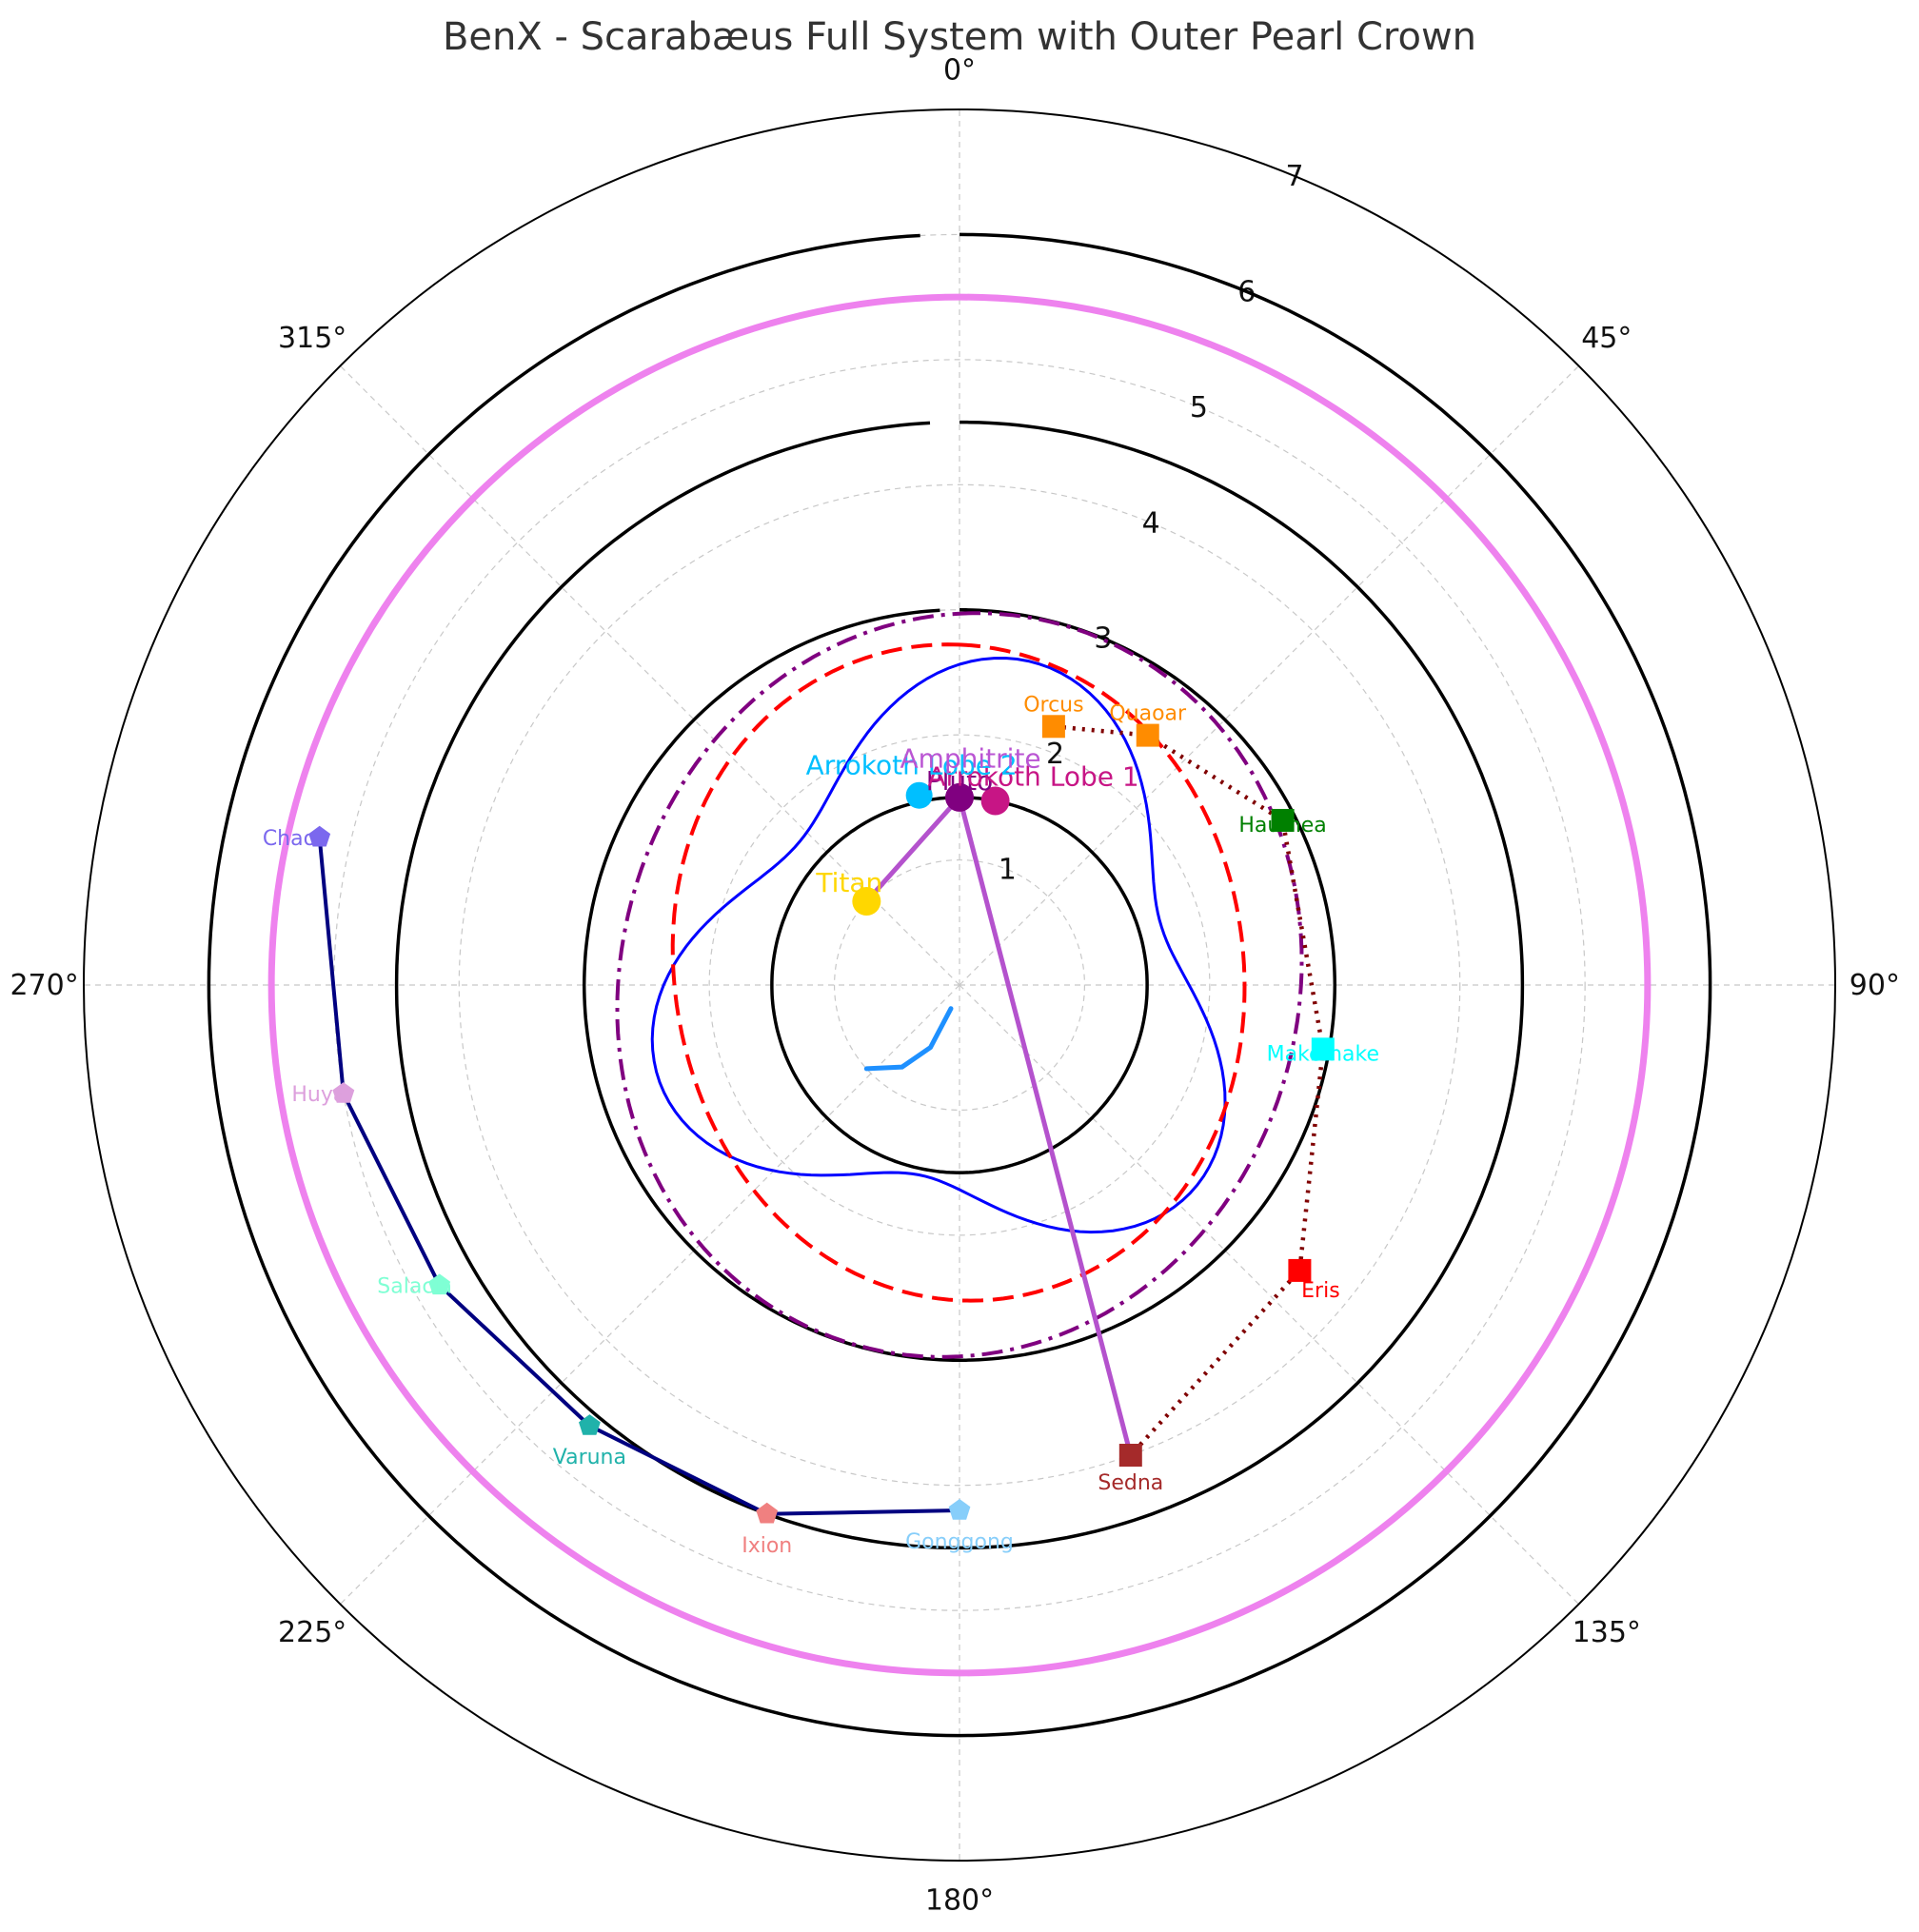 This screenshot has height=1932, width=1919. I want to click on point-label: Quaoar, so click(1148, 714).